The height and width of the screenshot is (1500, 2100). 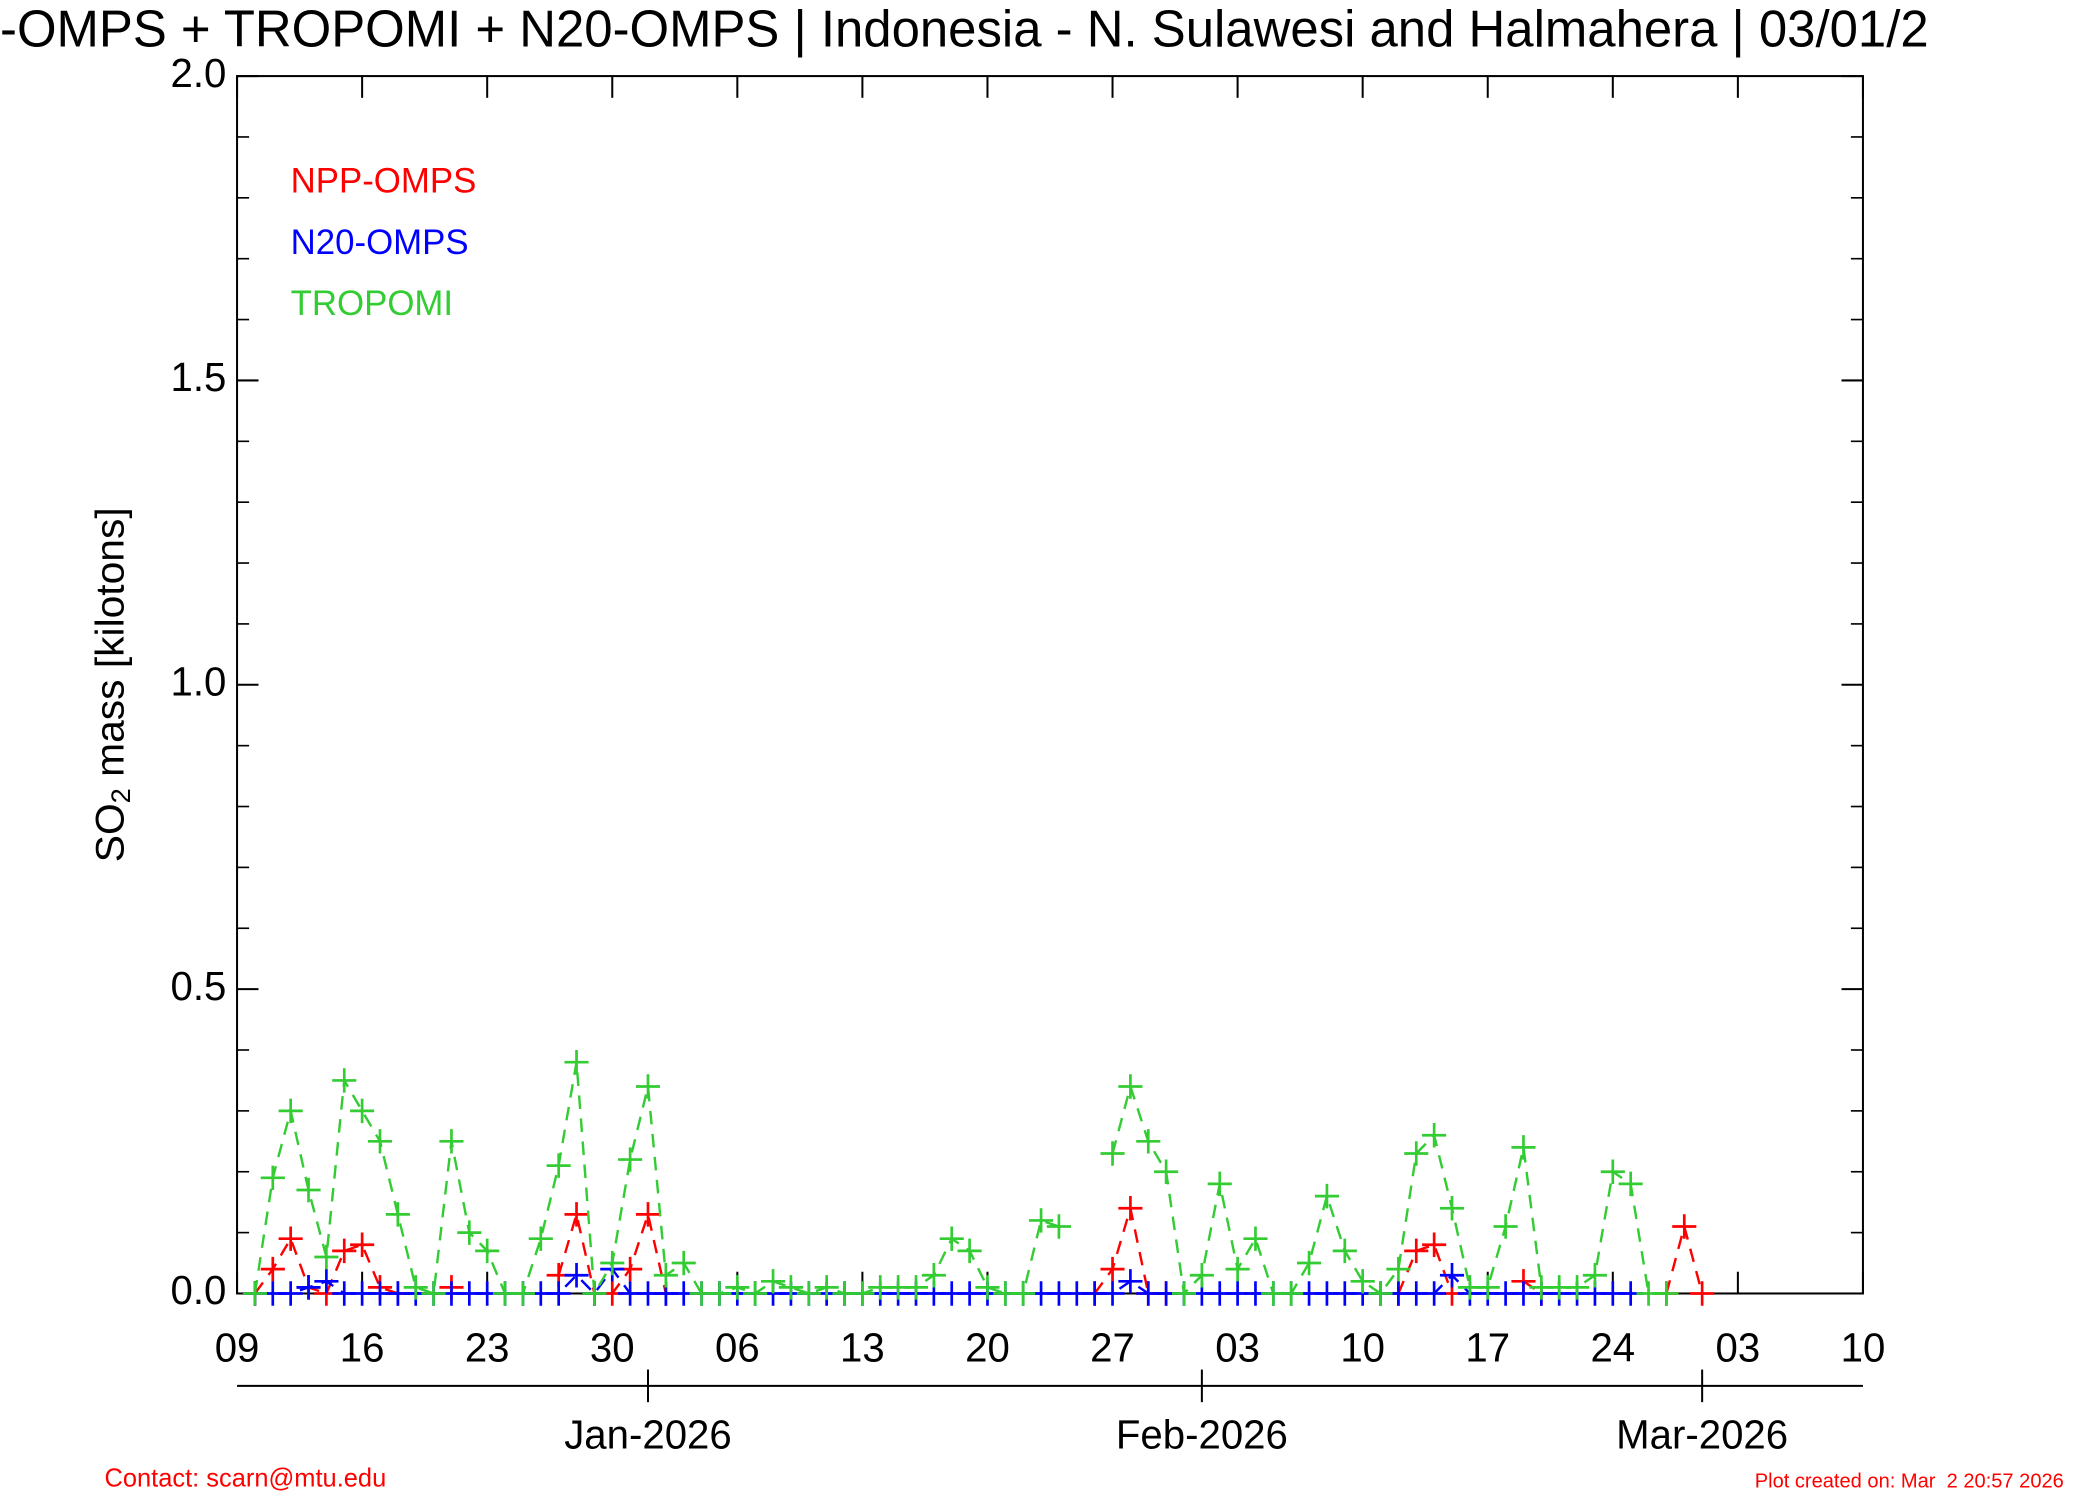 I want to click on legend-entry: NPP-OMPS, so click(x=384, y=181).